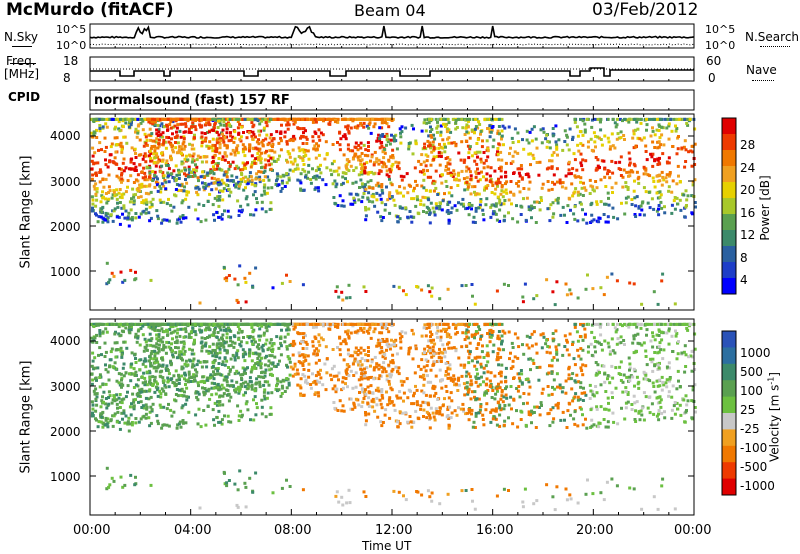 This screenshot has width=800, height=554. I want to click on freq-unit-label: [MHz], so click(22, 74).